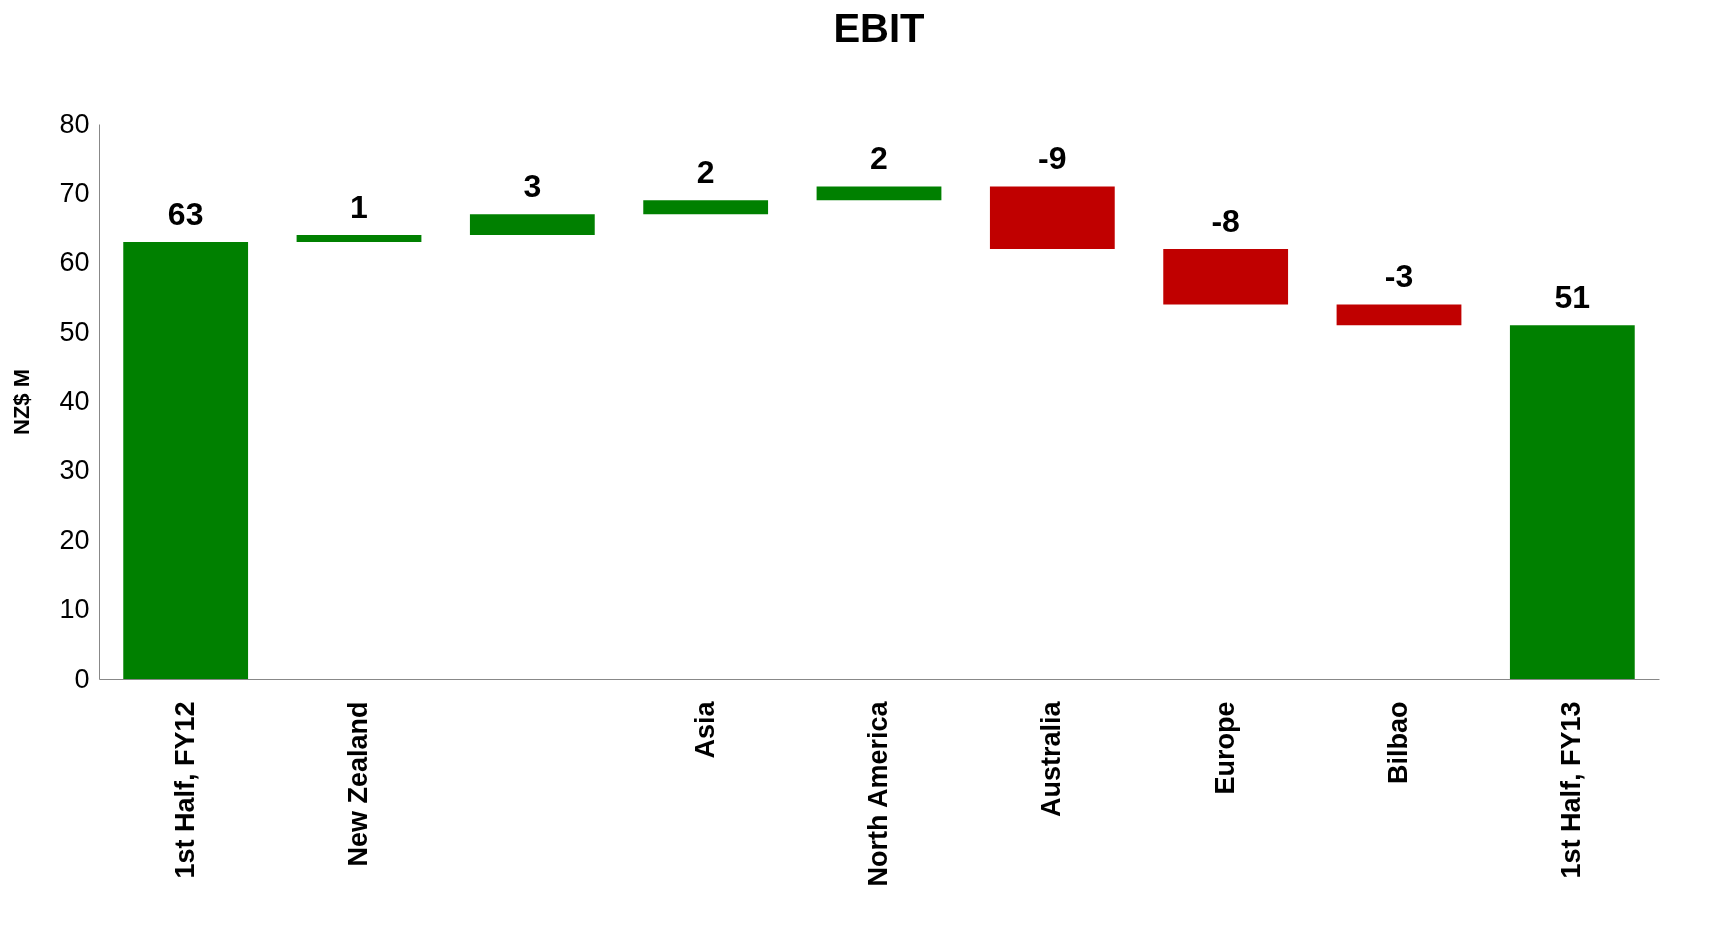 This screenshot has width=1712, height=933. Describe the element at coordinates (74, 123) in the screenshot. I see `y-tick-label: 80` at that location.